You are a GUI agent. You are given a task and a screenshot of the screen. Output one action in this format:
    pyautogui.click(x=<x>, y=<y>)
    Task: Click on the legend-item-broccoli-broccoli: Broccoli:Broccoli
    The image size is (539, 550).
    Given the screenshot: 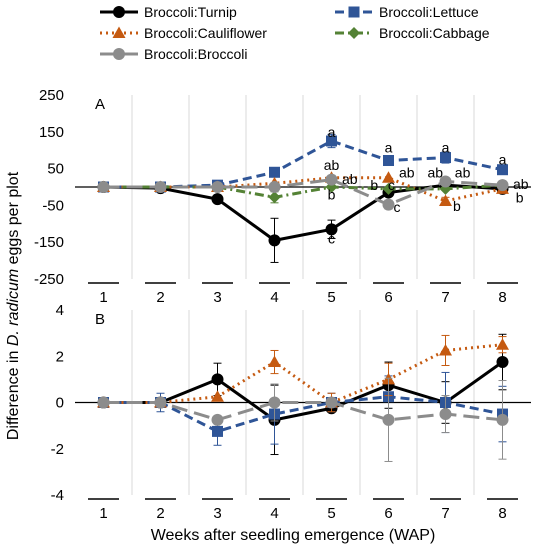 What is the action you would take?
    pyautogui.click(x=173, y=54)
    